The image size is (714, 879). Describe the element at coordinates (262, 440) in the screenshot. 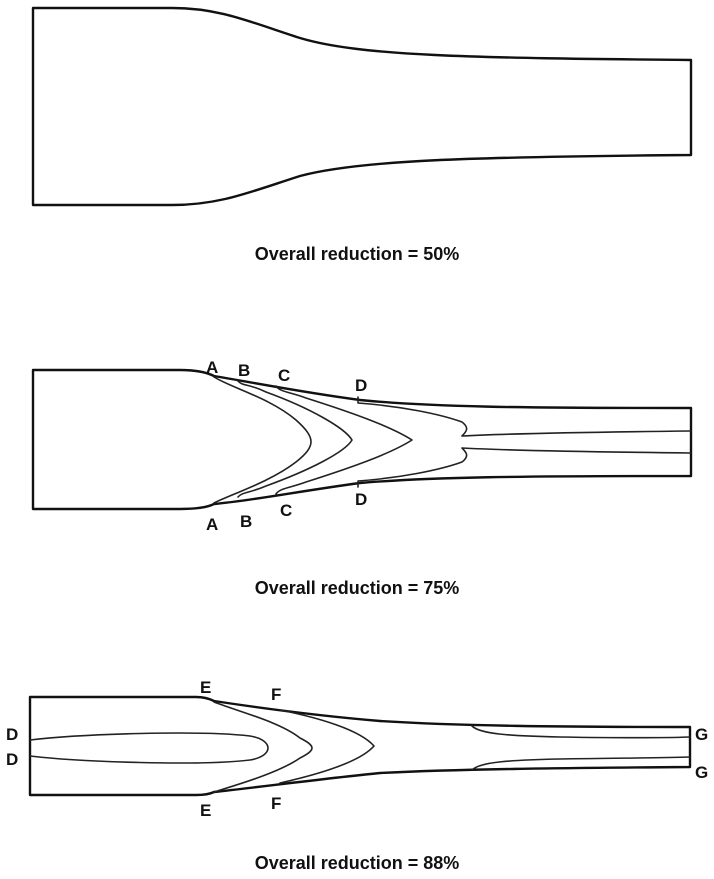

I see `flow-line-a` at that location.